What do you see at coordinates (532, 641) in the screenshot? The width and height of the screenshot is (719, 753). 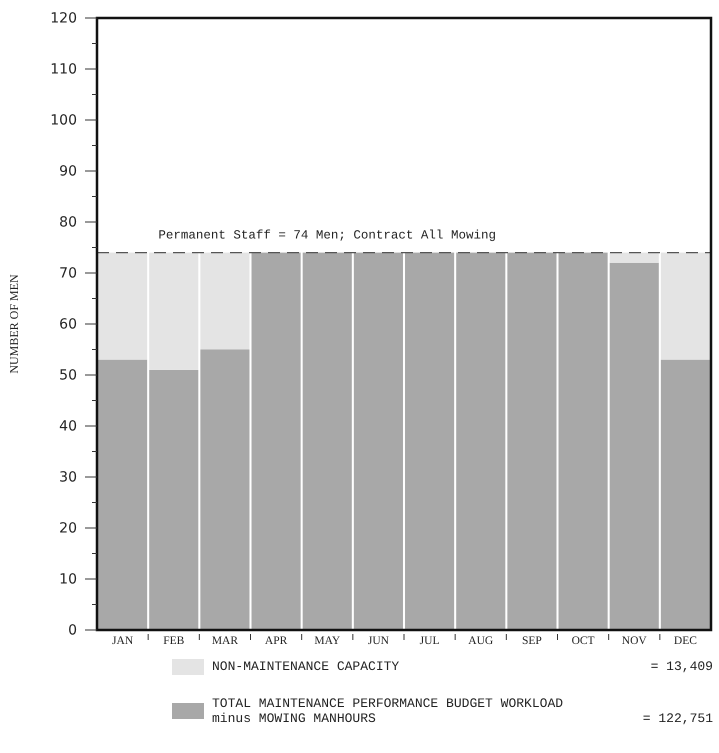 I see `x-tick-label: SEP` at bounding box center [532, 641].